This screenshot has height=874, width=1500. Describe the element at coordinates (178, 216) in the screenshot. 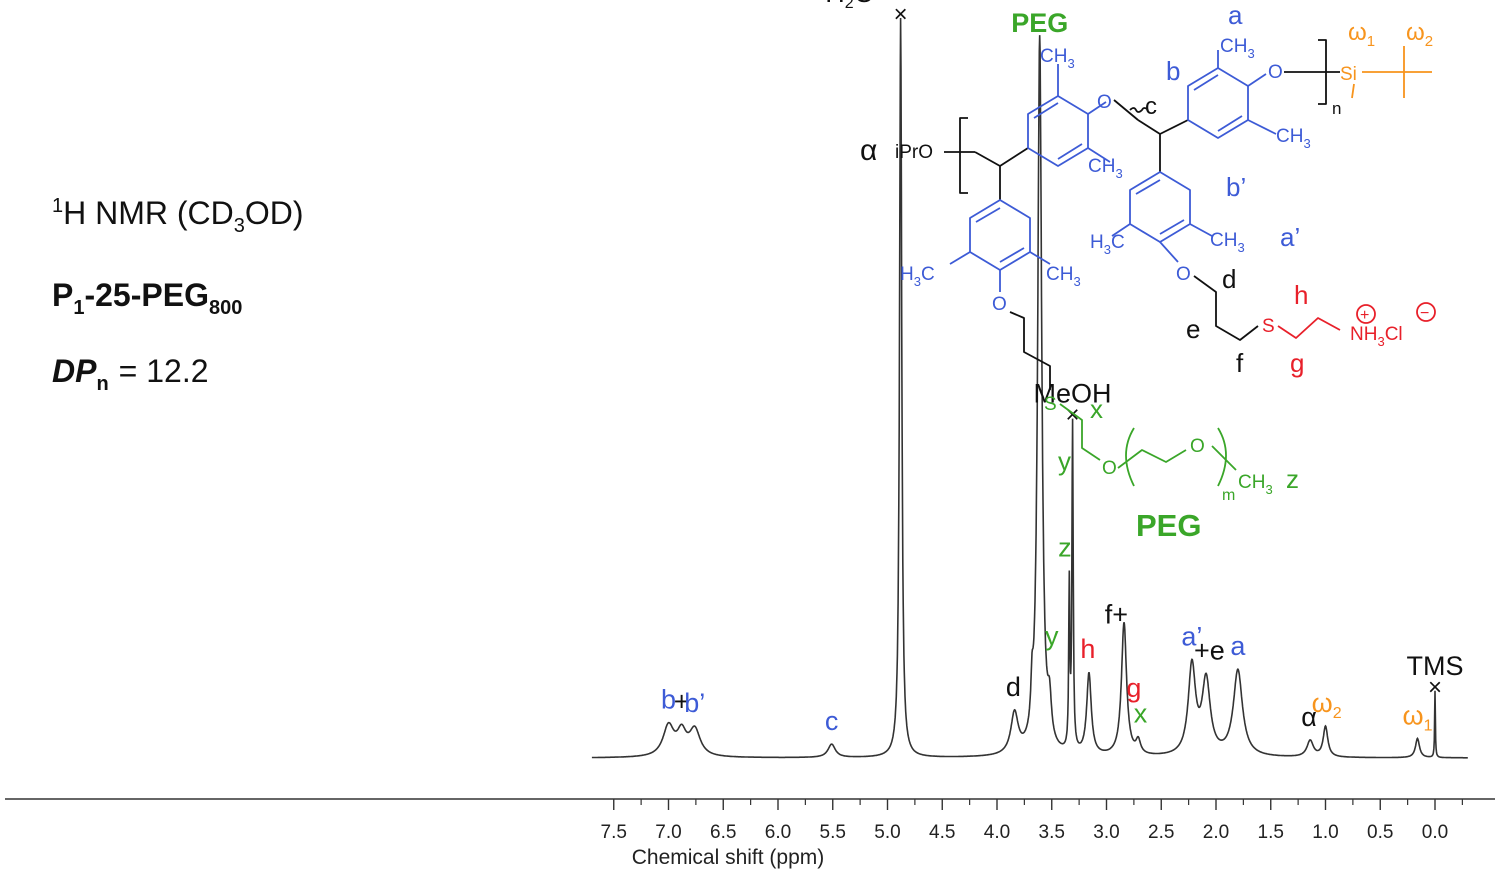

I see `nmr-solvent-label: 1H NMR (CD3OD)` at that location.